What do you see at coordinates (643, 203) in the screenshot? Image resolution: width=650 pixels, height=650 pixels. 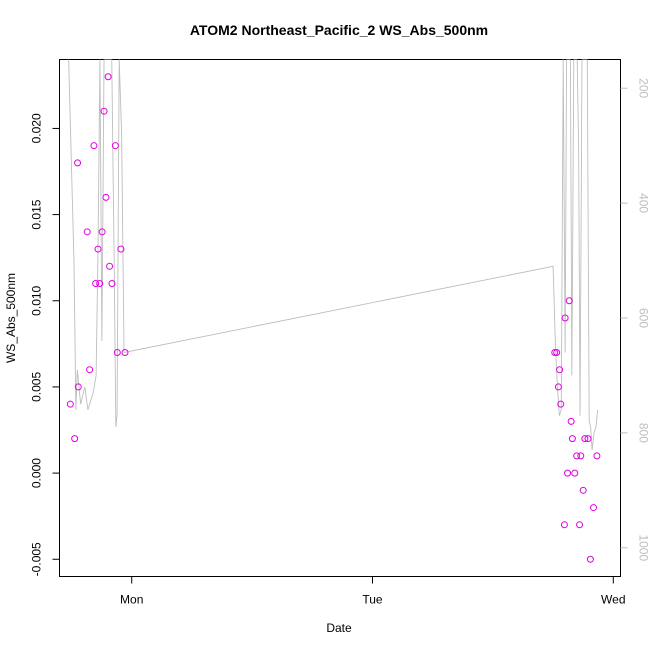 I see `y2-tick-label: 400` at bounding box center [643, 203].